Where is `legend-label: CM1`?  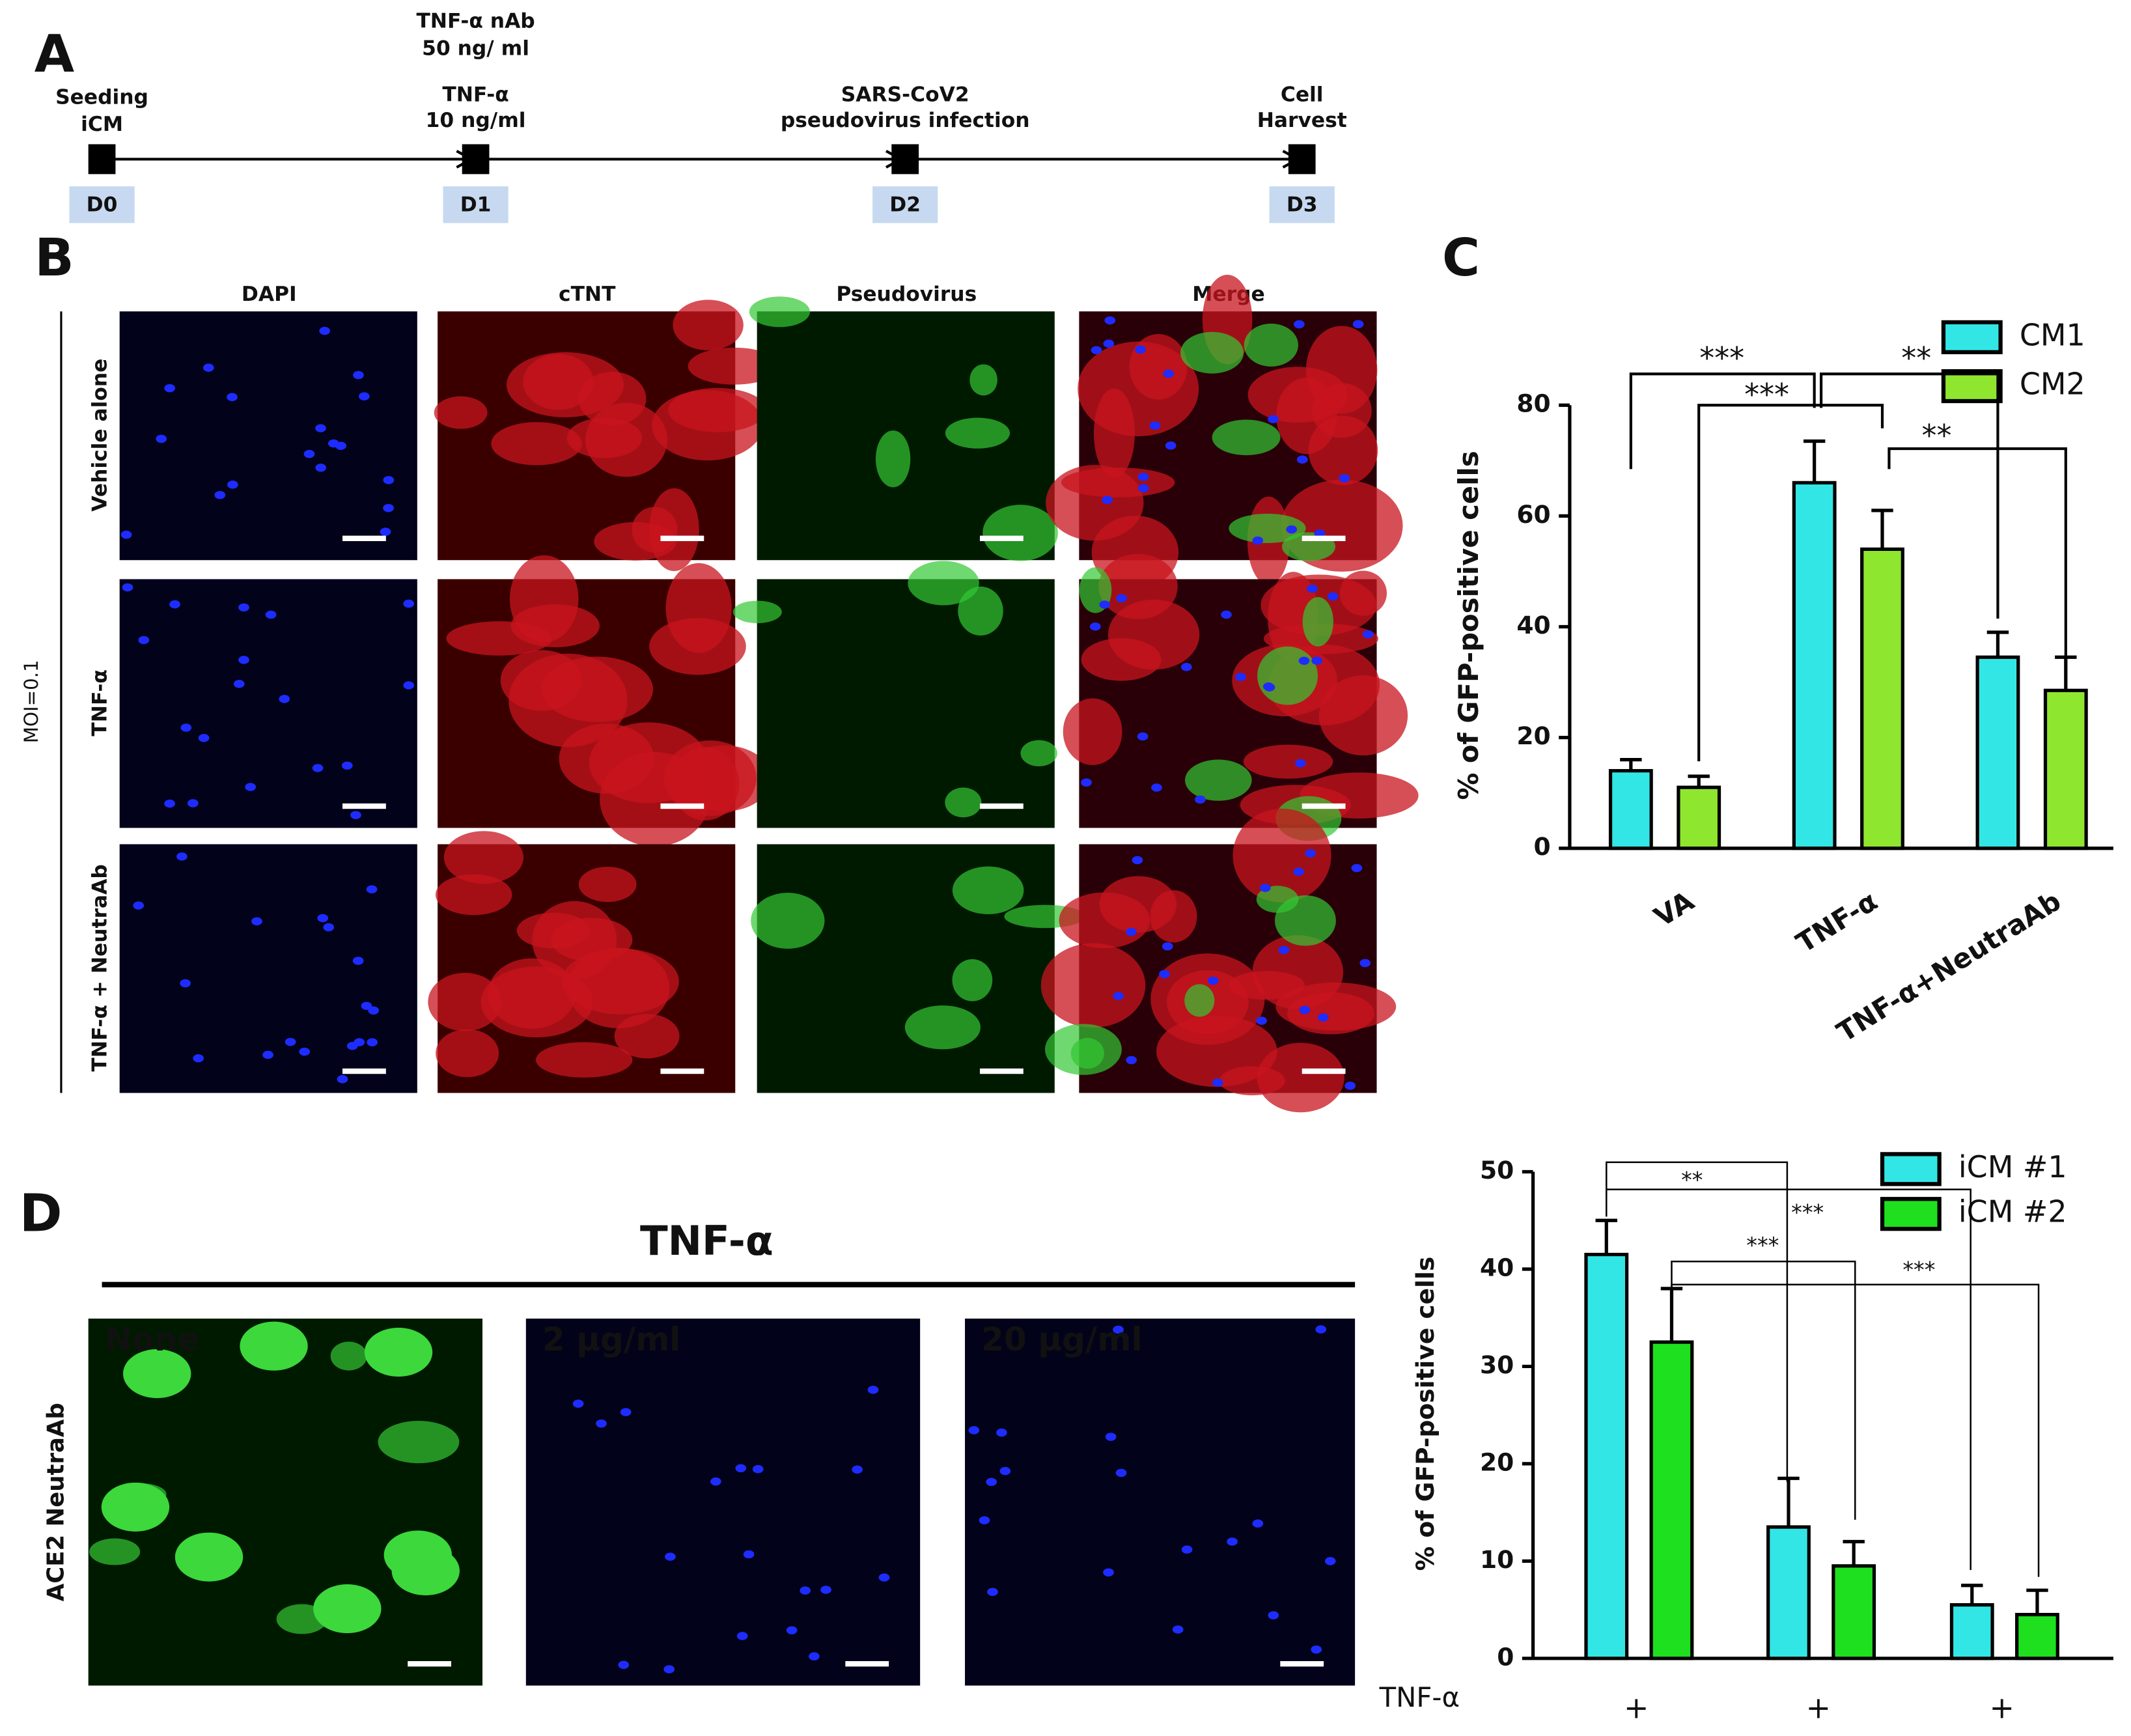
legend-label: CM1 is located at coordinates (2052, 334).